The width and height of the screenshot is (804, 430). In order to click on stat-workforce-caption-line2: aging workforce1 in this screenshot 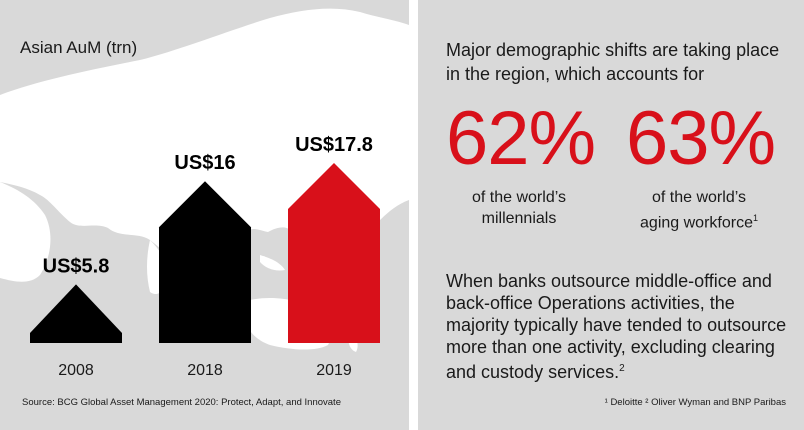, I will do `click(699, 220)`.